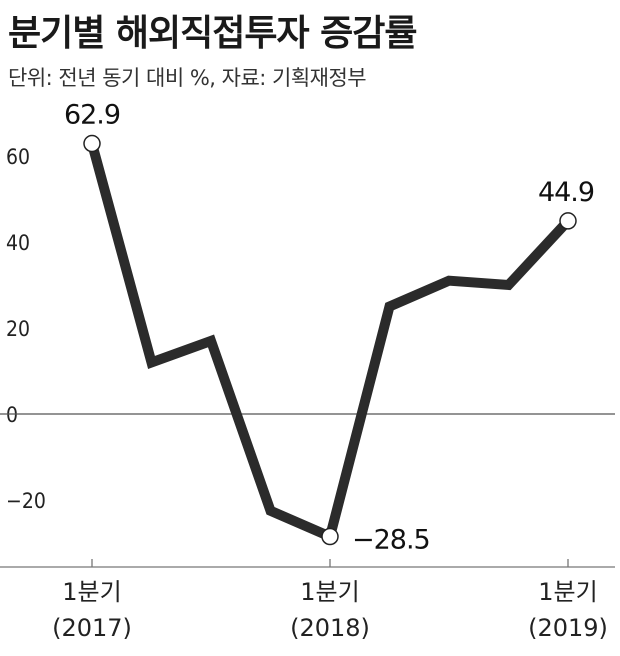 Image resolution: width=620 pixels, height=656 pixels. I want to click on y-tick-label: −20, so click(26, 501).